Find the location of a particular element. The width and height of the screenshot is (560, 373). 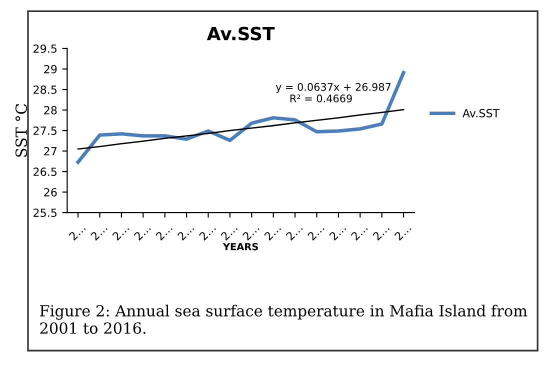

caption: Figure 2: Annual sea surface temperature in Mafia Island from 2001 to 2016. is located at coordinates (284, 319).